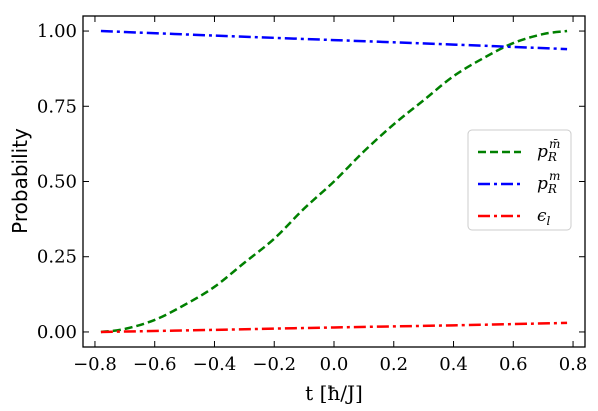 This screenshot has height=411, width=598. What do you see at coordinates (274, 364) in the screenshot?
I see `x-tick-label: −0.2` at bounding box center [274, 364].